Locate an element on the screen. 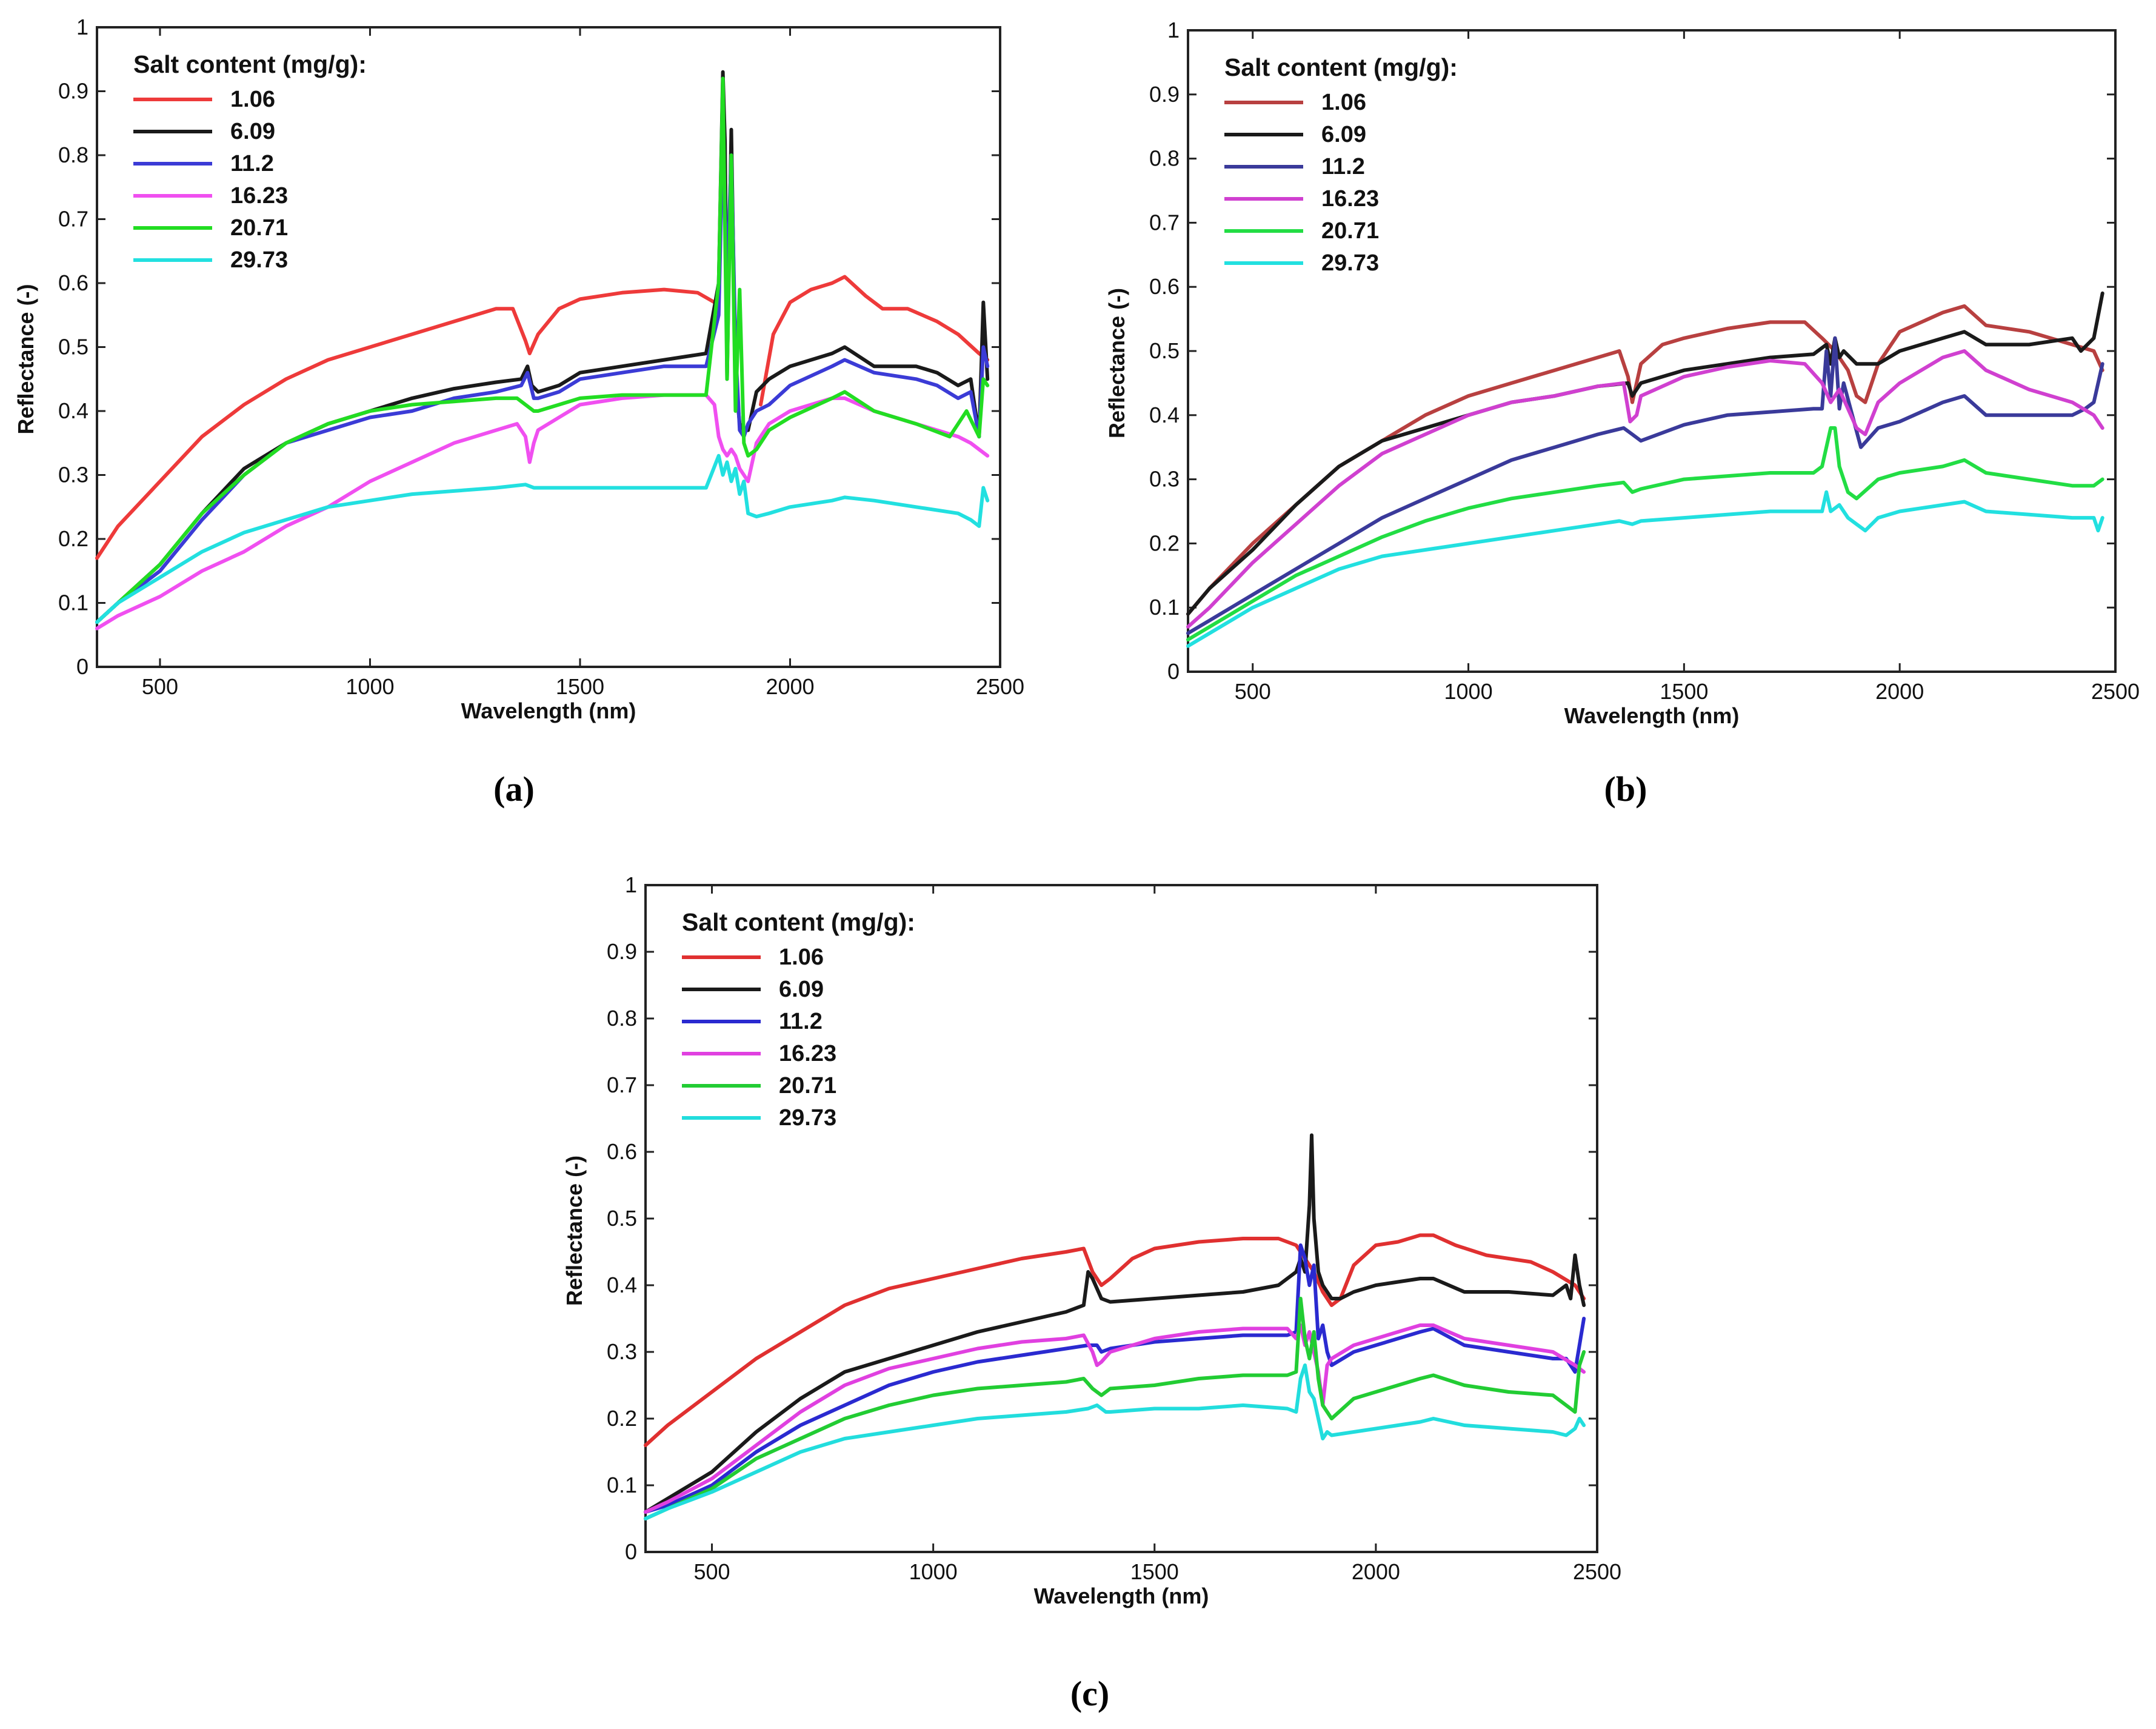  series-line-6.09 is located at coordinates (1645, 454).